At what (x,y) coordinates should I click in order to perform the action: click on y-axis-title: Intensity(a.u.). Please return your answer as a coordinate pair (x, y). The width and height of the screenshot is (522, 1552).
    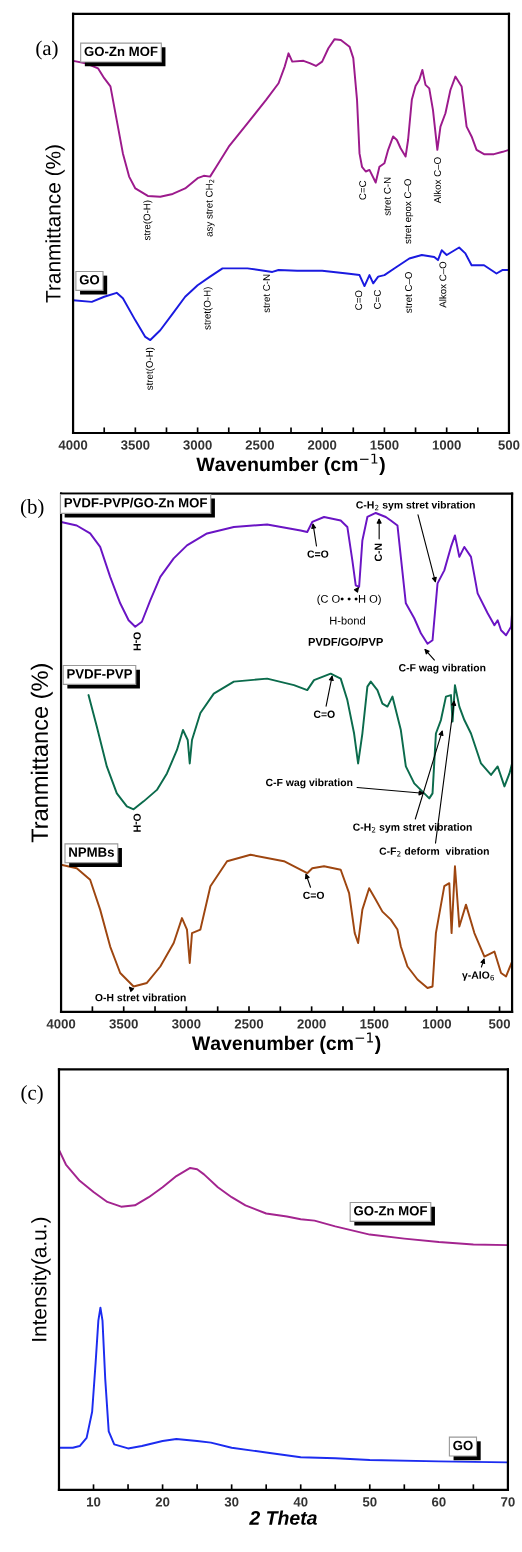
    Looking at the image, I should click on (41, 1279).